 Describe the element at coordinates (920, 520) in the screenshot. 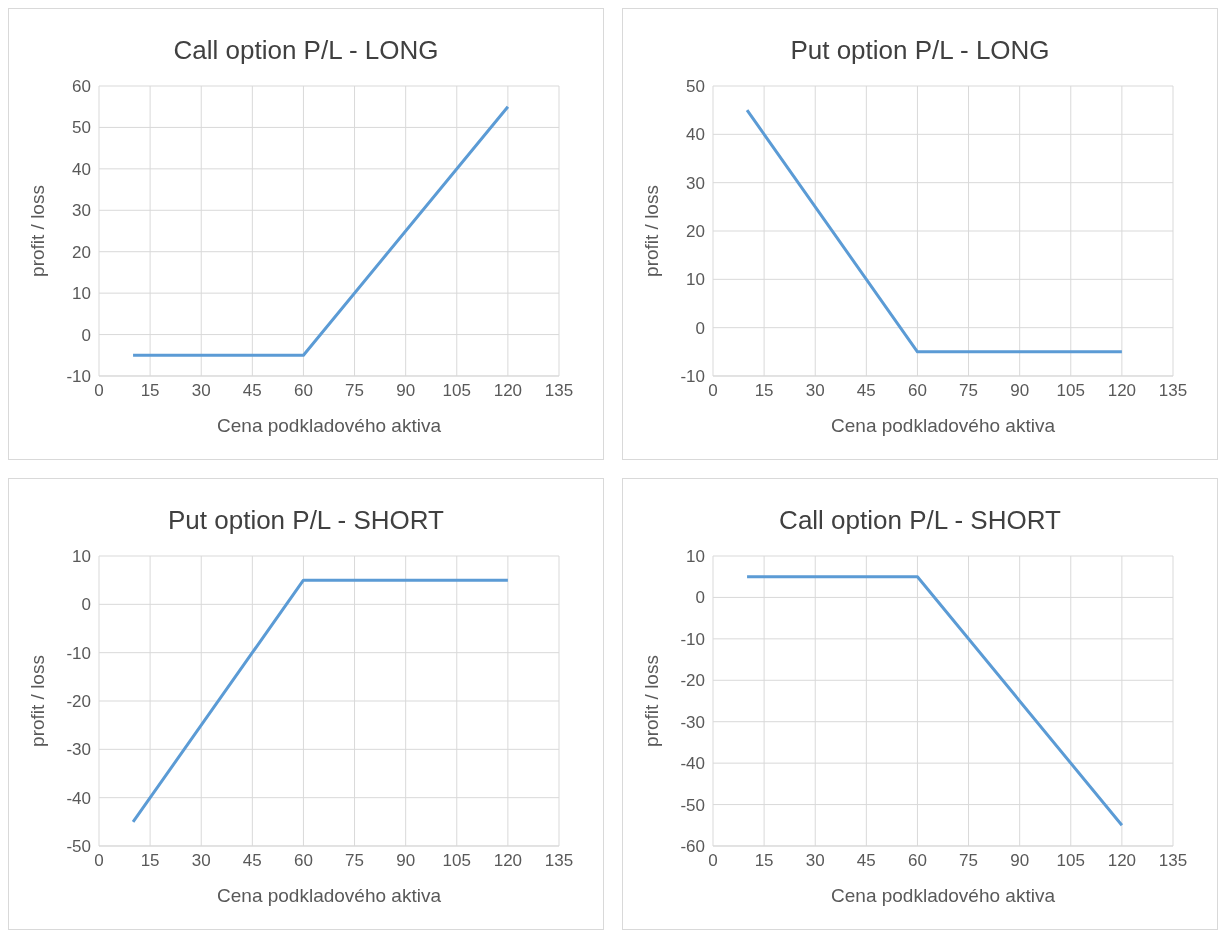

I see `chart-title: Call option P/L - SHORT` at that location.